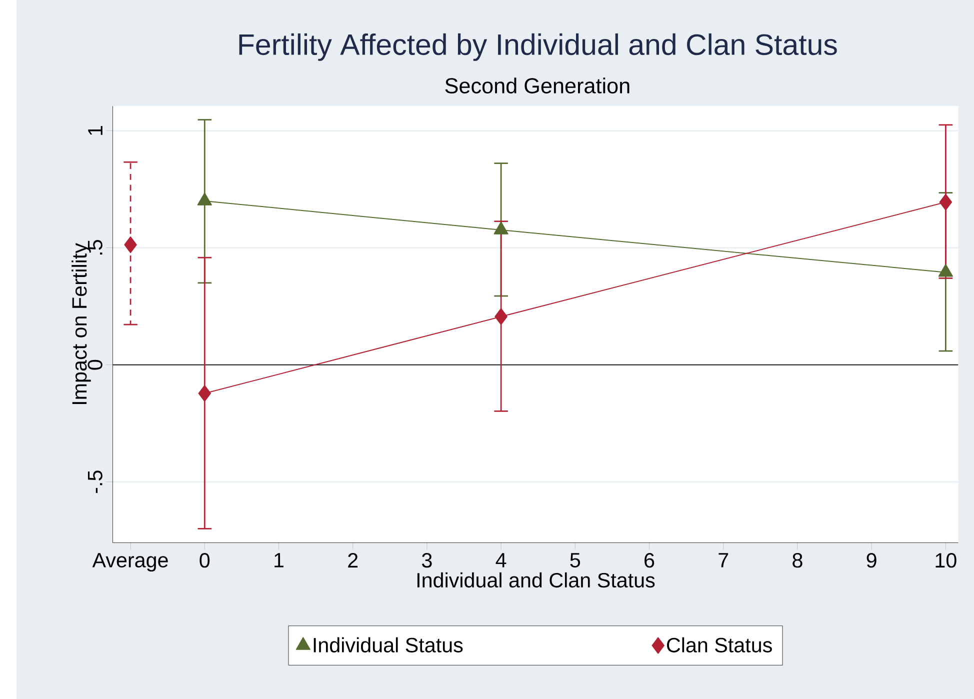 This screenshot has height=699, width=974. What do you see at coordinates (95, 481) in the screenshot?
I see `y-tick-label: -.5` at bounding box center [95, 481].